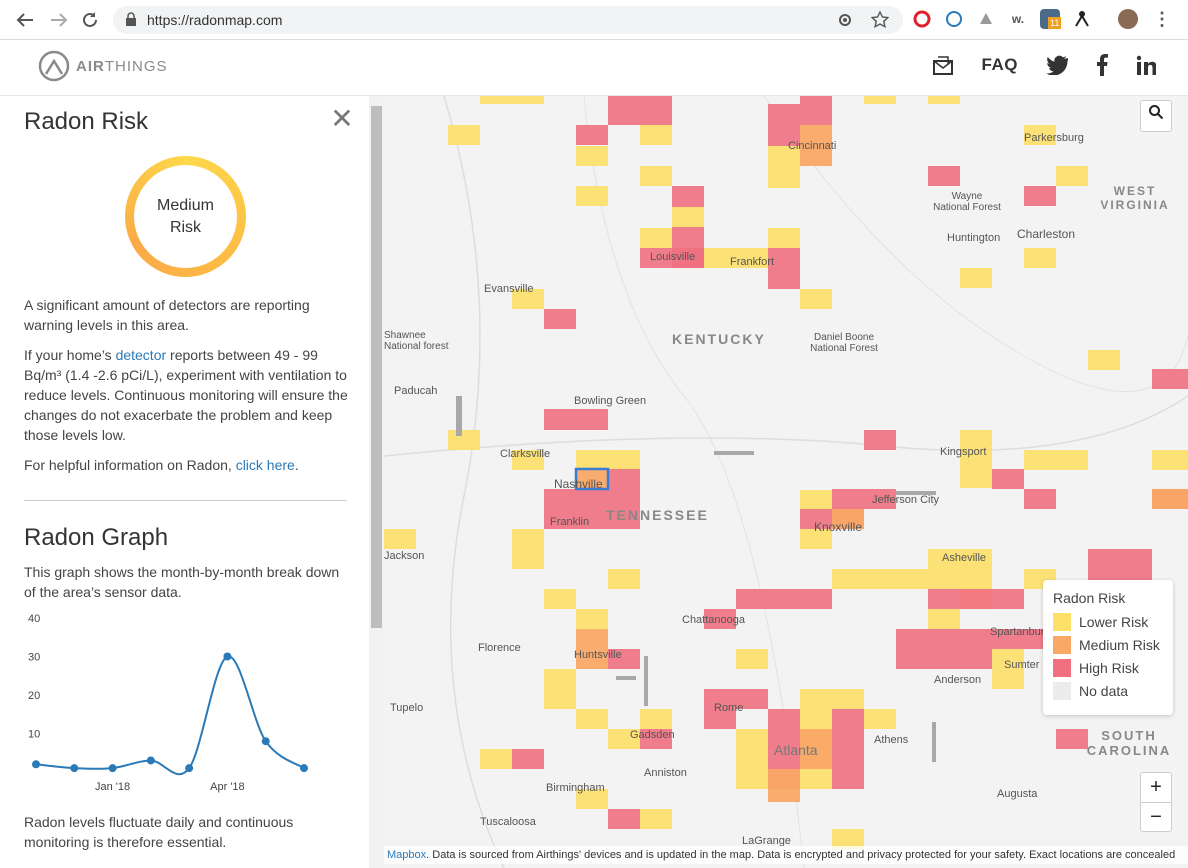  What do you see at coordinates (891, 740) in the screenshot?
I see `label-athens: Athens` at bounding box center [891, 740].